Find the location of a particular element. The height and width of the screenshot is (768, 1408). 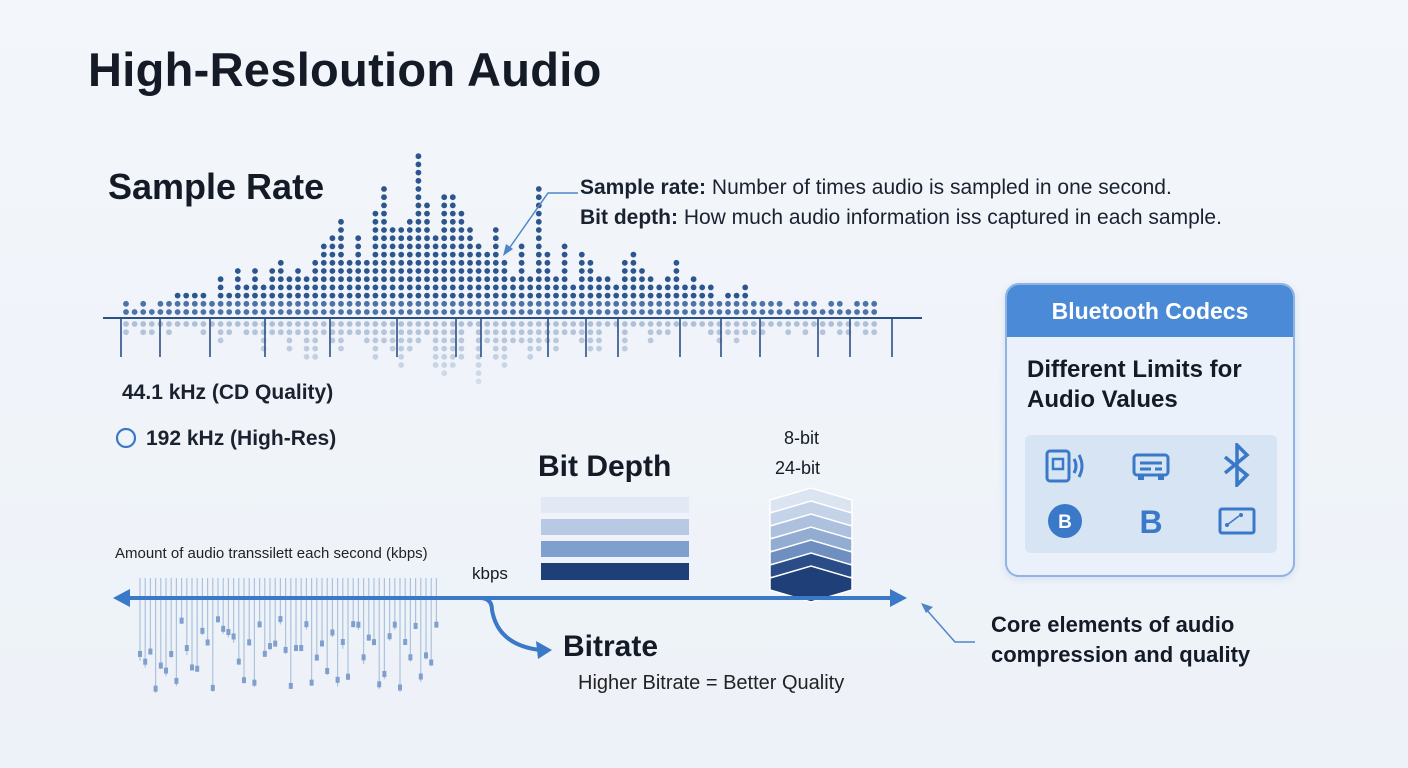

speaker-device-icon is located at coordinates (1064, 466).